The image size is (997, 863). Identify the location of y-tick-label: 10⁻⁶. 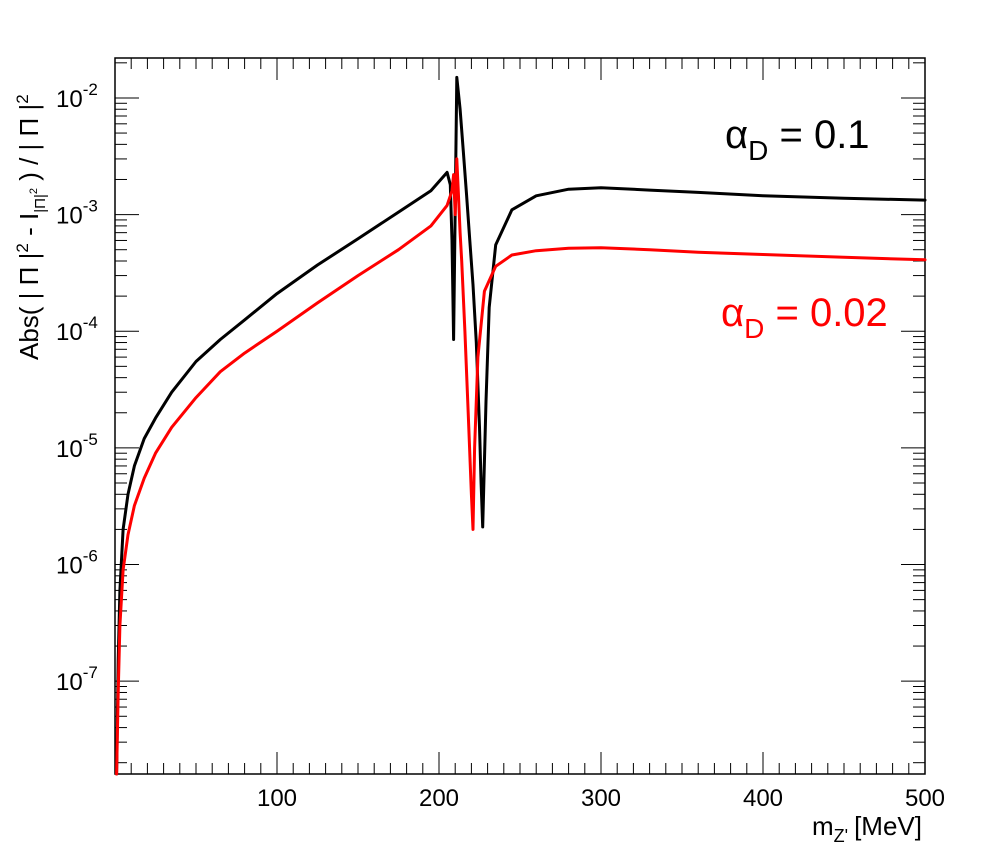
(77, 563).